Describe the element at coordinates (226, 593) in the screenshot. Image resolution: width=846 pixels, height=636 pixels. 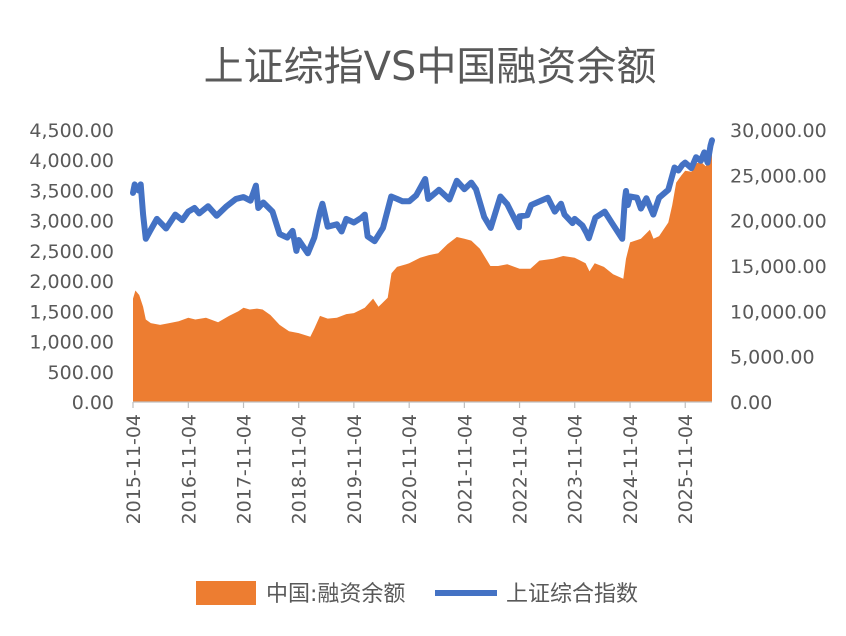
I see `legend-swatch-margin-balance` at that location.